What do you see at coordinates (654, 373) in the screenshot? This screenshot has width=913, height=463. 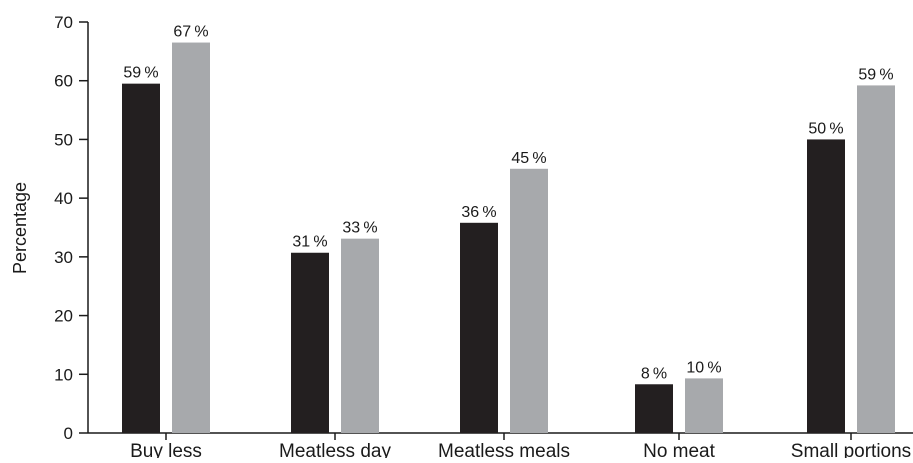 I see `bar-value-label: 8 %` at bounding box center [654, 373].